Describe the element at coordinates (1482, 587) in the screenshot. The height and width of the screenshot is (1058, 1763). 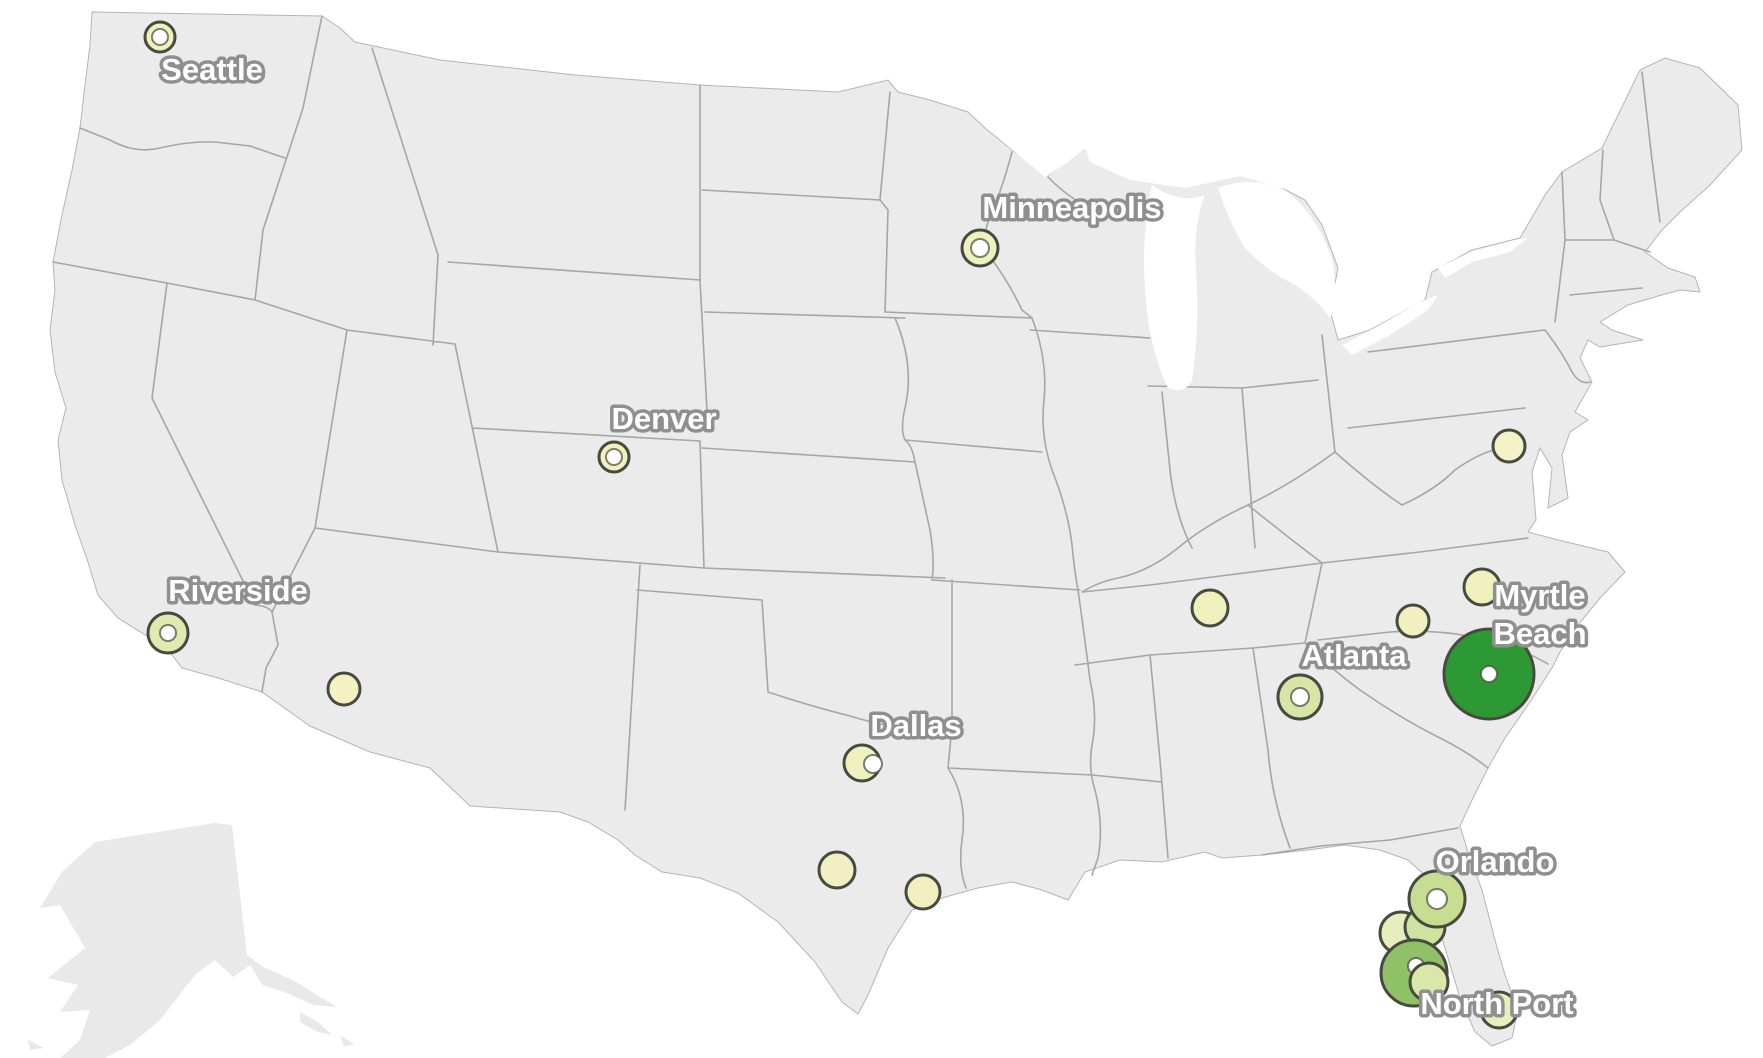
I see `city-marker-carolina-east-marker` at that location.